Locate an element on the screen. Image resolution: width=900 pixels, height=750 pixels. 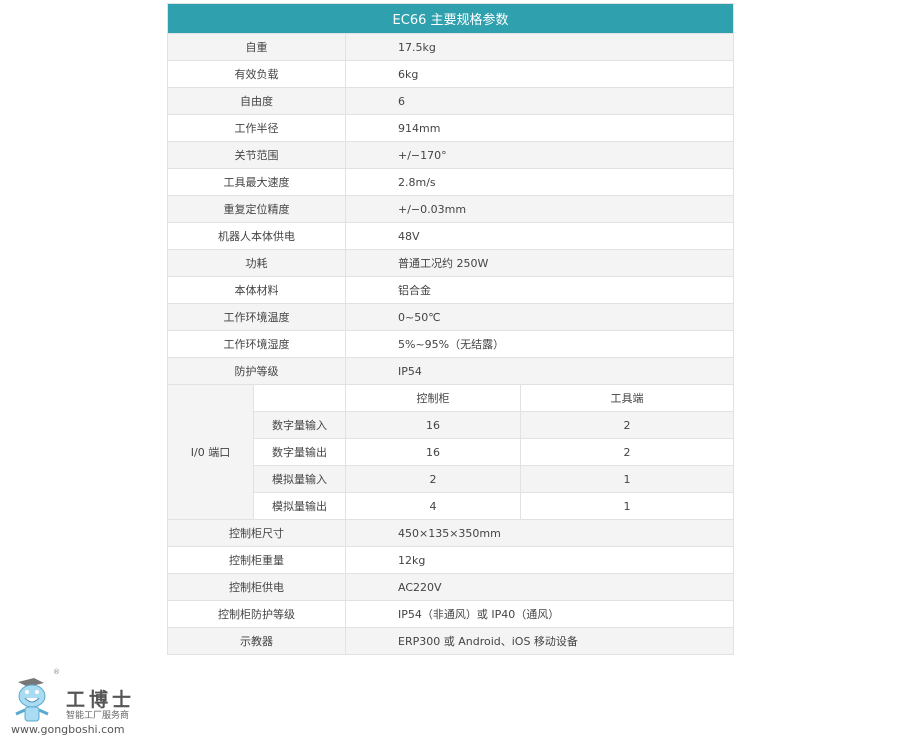
spec-label: 工作环境温度 is located at coordinates (256, 317).